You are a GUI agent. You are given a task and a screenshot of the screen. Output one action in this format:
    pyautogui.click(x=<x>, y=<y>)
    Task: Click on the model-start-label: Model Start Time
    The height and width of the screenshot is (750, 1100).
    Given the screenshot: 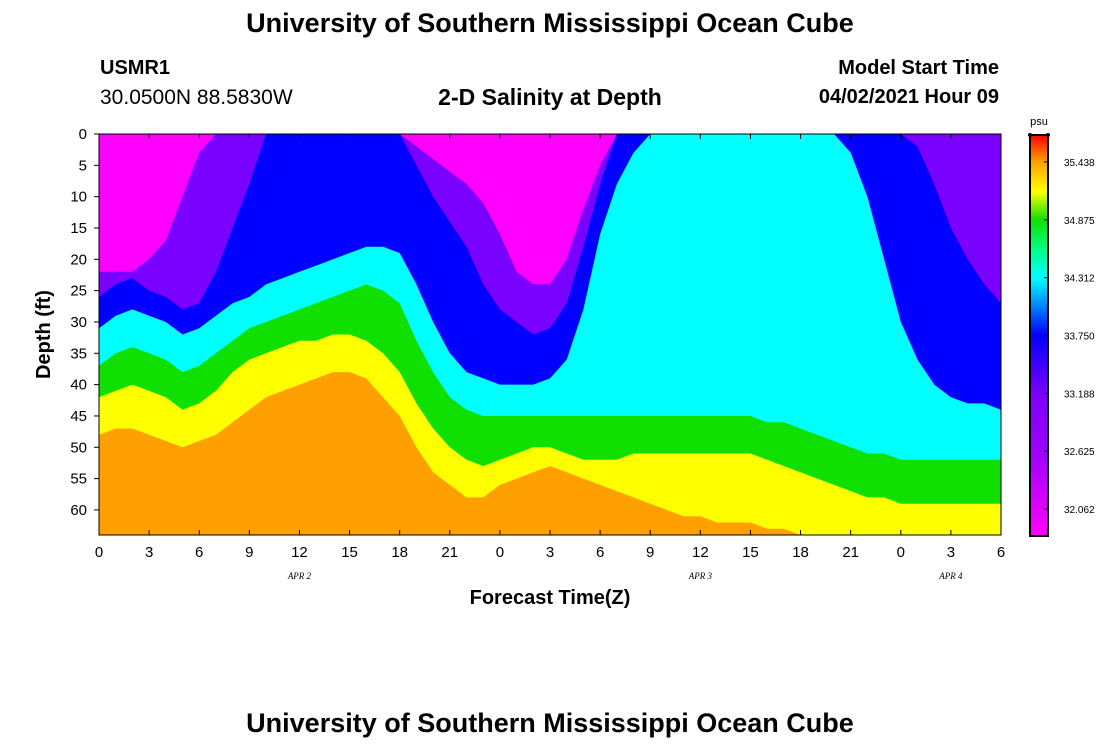 What is the action you would take?
    pyautogui.click(x=918, y=68)
    